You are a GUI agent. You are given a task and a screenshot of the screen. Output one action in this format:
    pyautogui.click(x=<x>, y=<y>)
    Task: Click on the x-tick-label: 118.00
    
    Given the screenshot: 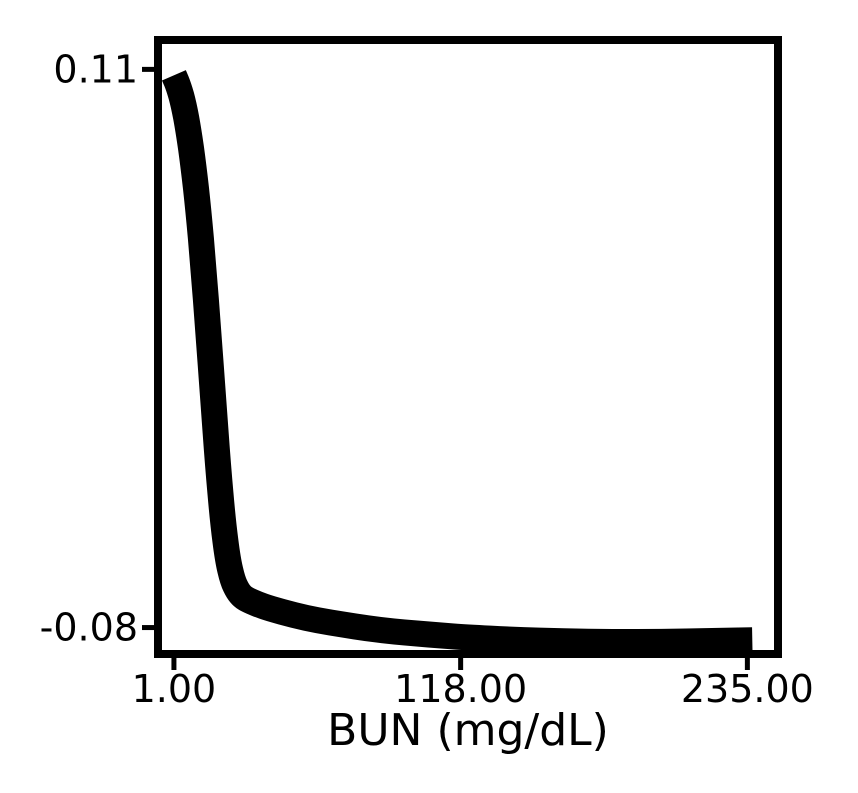 What is the action you would take?
    pyautogui.click(x=460, y=689)
    